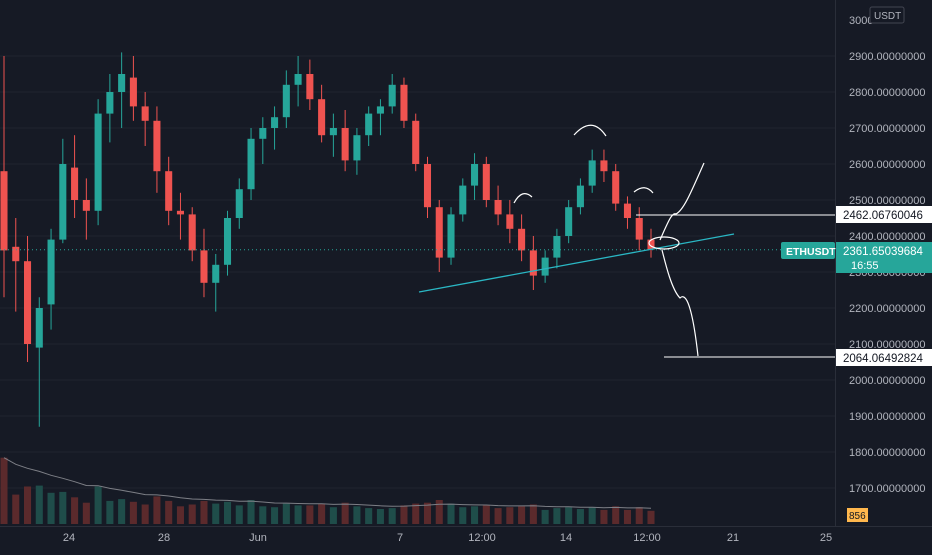  I want to click on countdown-label: 16:55, so click(865, 266).